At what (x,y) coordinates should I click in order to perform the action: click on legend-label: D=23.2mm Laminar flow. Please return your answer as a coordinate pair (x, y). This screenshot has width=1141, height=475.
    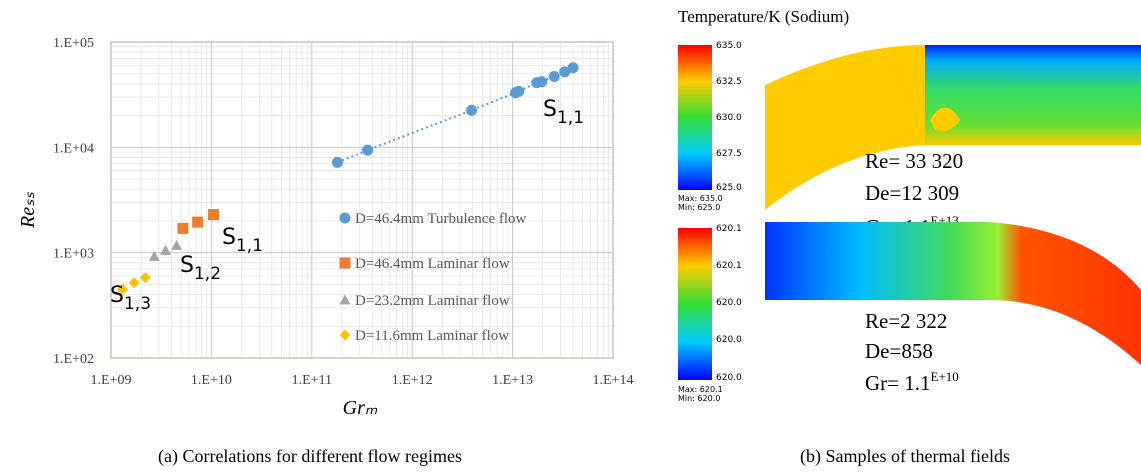
    Looking at the image, I should click on (432, 301).